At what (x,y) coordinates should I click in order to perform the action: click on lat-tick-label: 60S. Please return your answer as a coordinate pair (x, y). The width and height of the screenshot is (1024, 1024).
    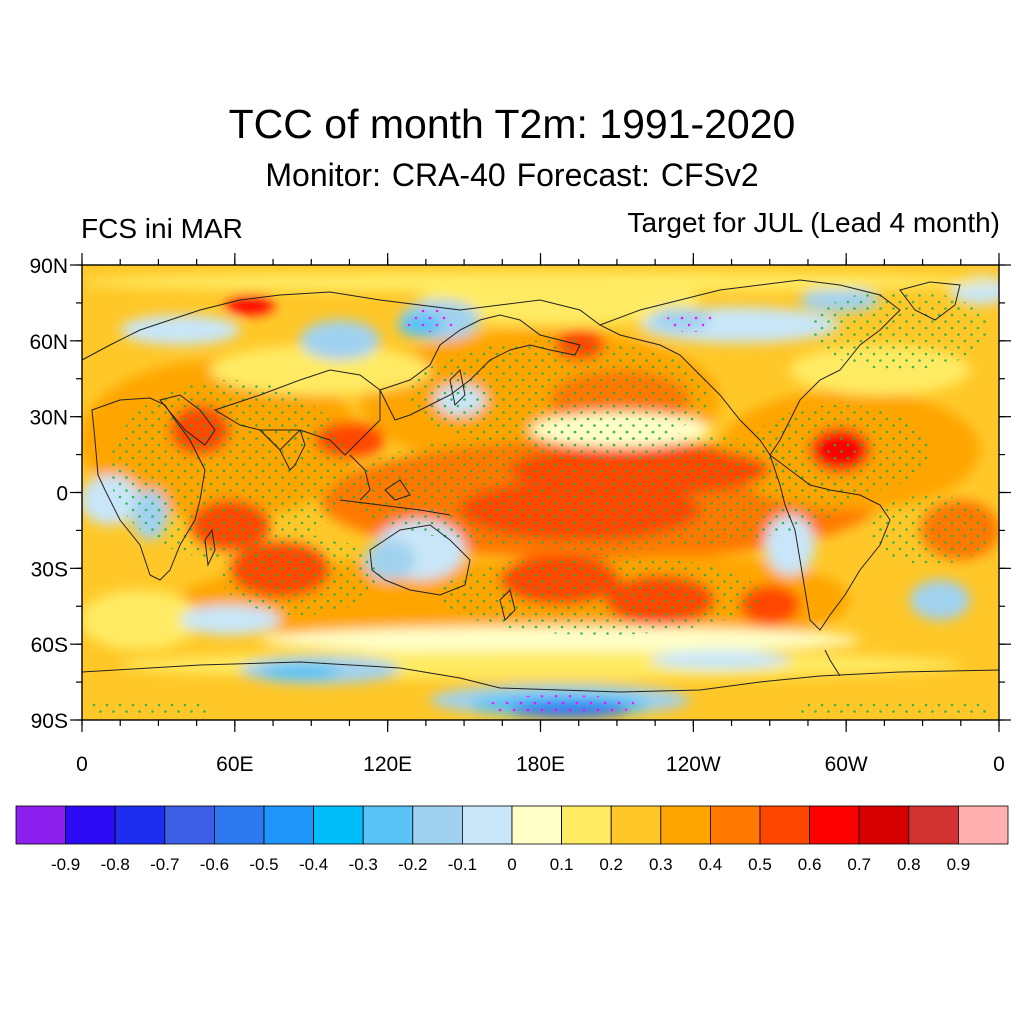
    Looking at the image, I should click on (49, 645).